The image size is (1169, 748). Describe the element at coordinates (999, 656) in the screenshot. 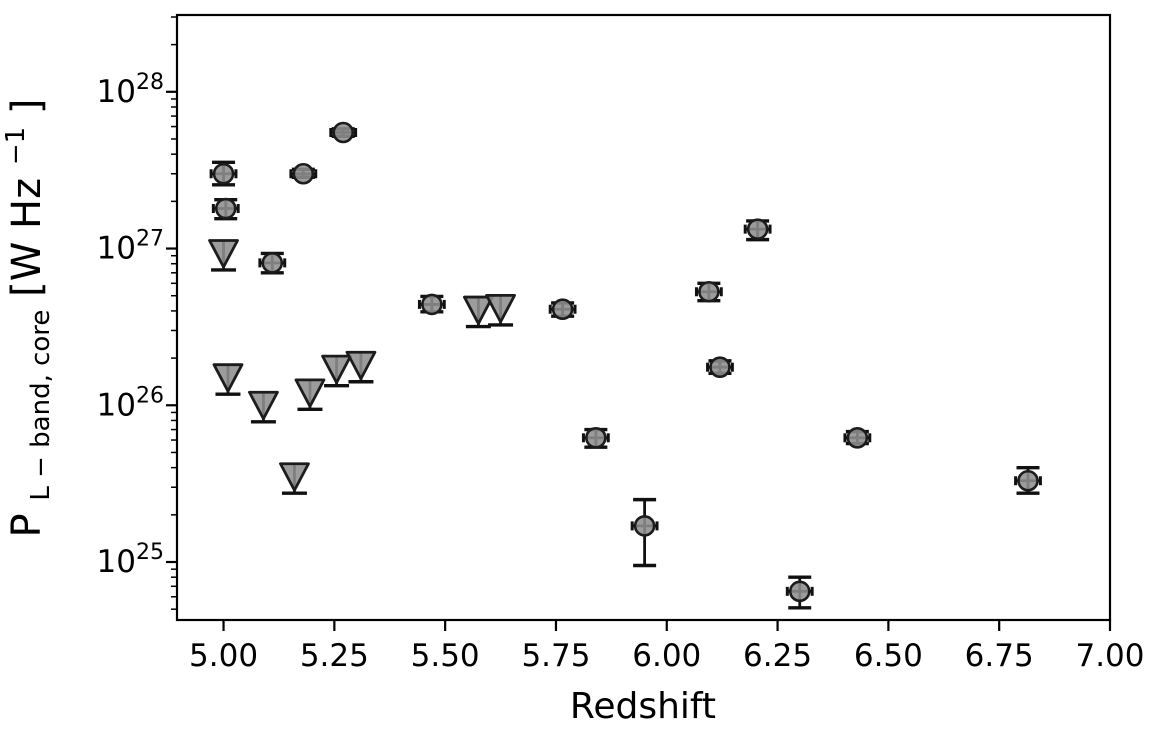

I see `x-tick-label: 6.75` at that location.